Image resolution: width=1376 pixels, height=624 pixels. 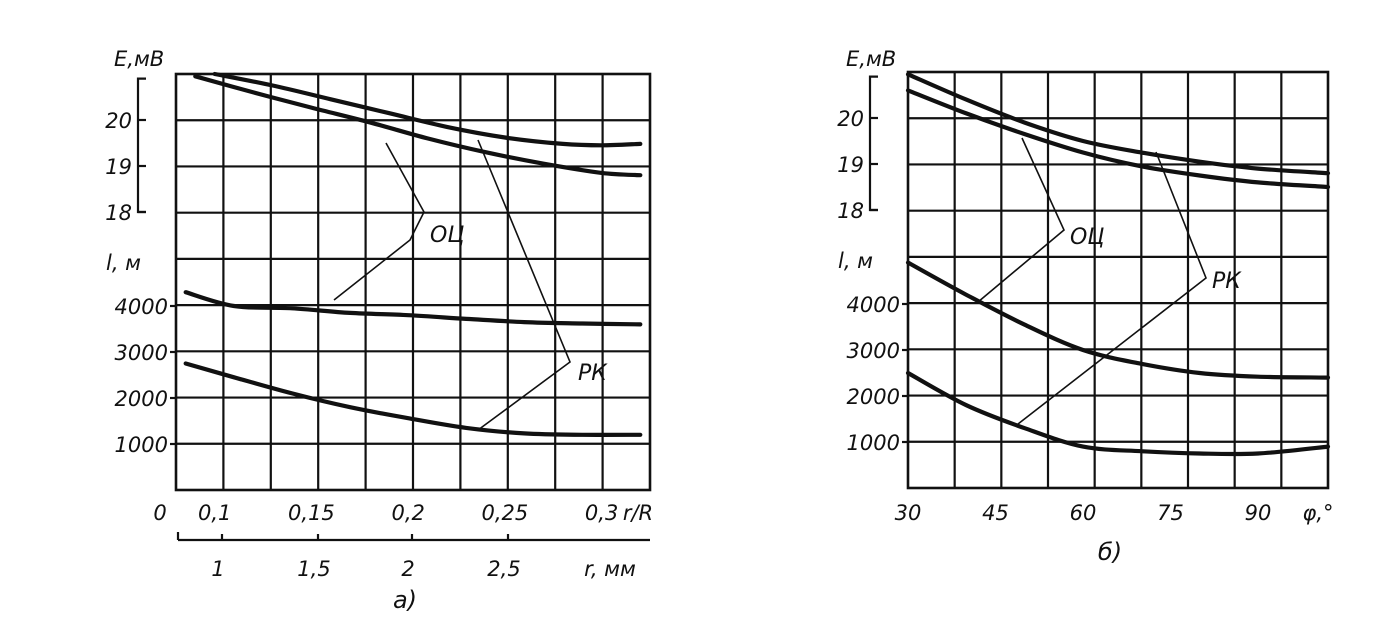 I want to click on x-axis-label: r/R, so click(x=638, y=513).